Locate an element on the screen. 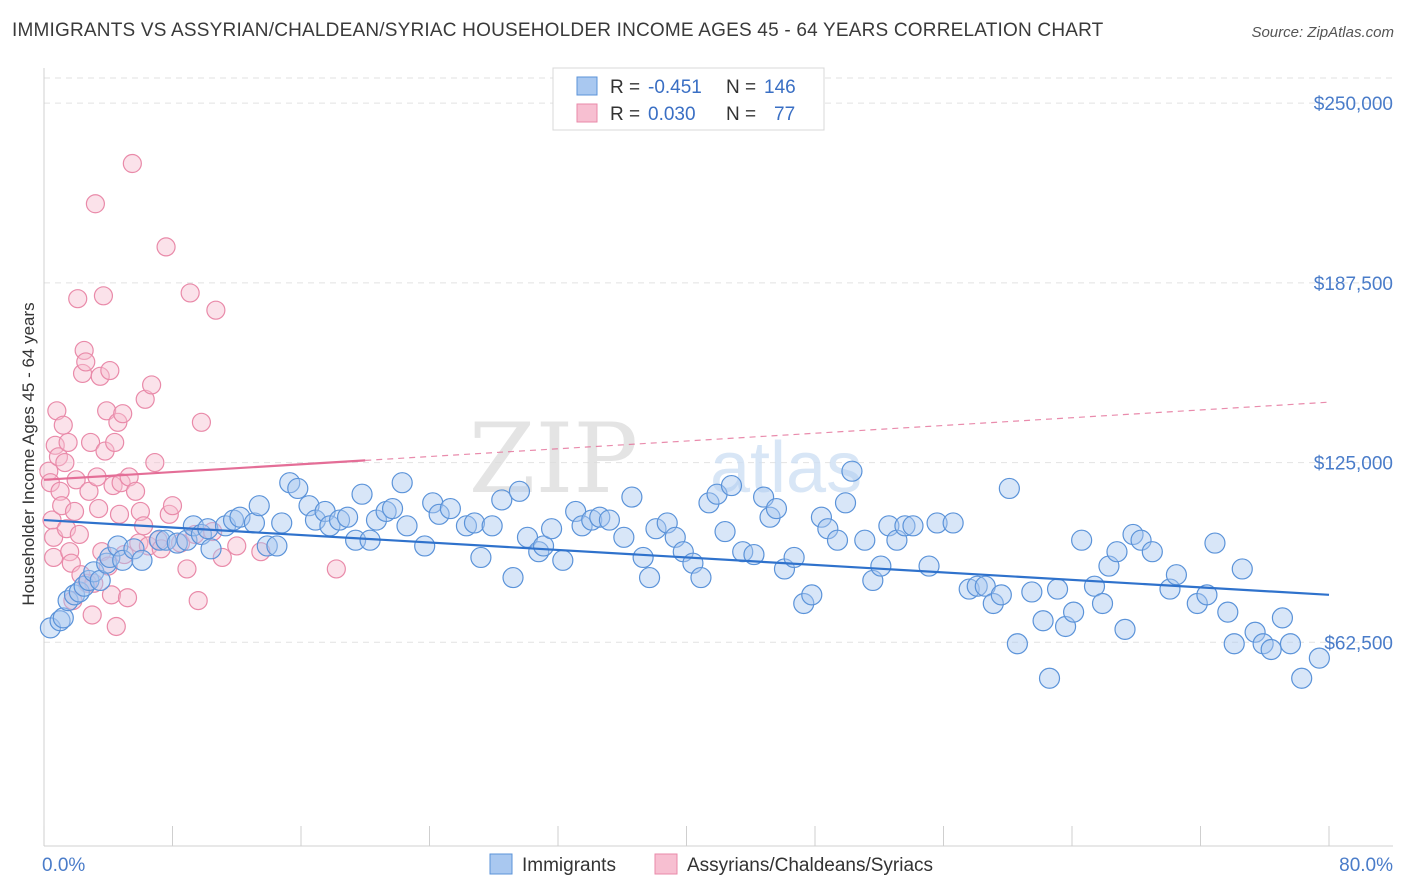  legend-box: R = -0.451 N = 146 R = 0.030 N = 77 is located at coordinates (688, 99).